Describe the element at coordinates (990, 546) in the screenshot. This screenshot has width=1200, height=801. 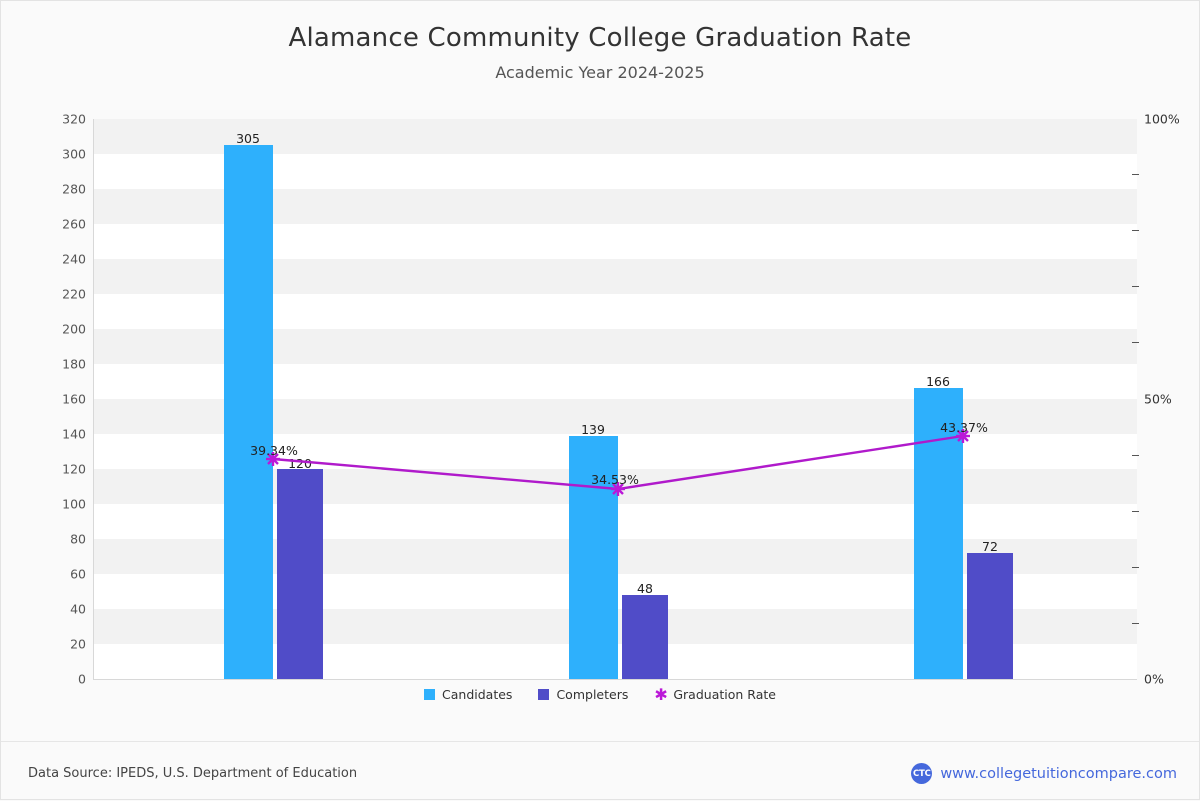
I see `bar-value-completers-women: 72` at that location.